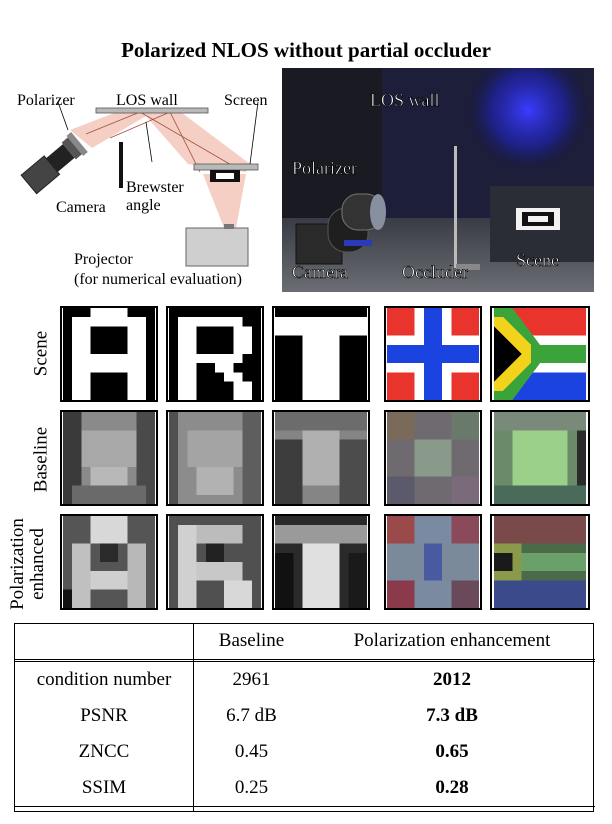 This screenshot has width=612, height=824. What do you see at coordinates (81, 207) in the screenshot?
I see `diagram-label-camera: Camera` at bounding box center [81, 207].